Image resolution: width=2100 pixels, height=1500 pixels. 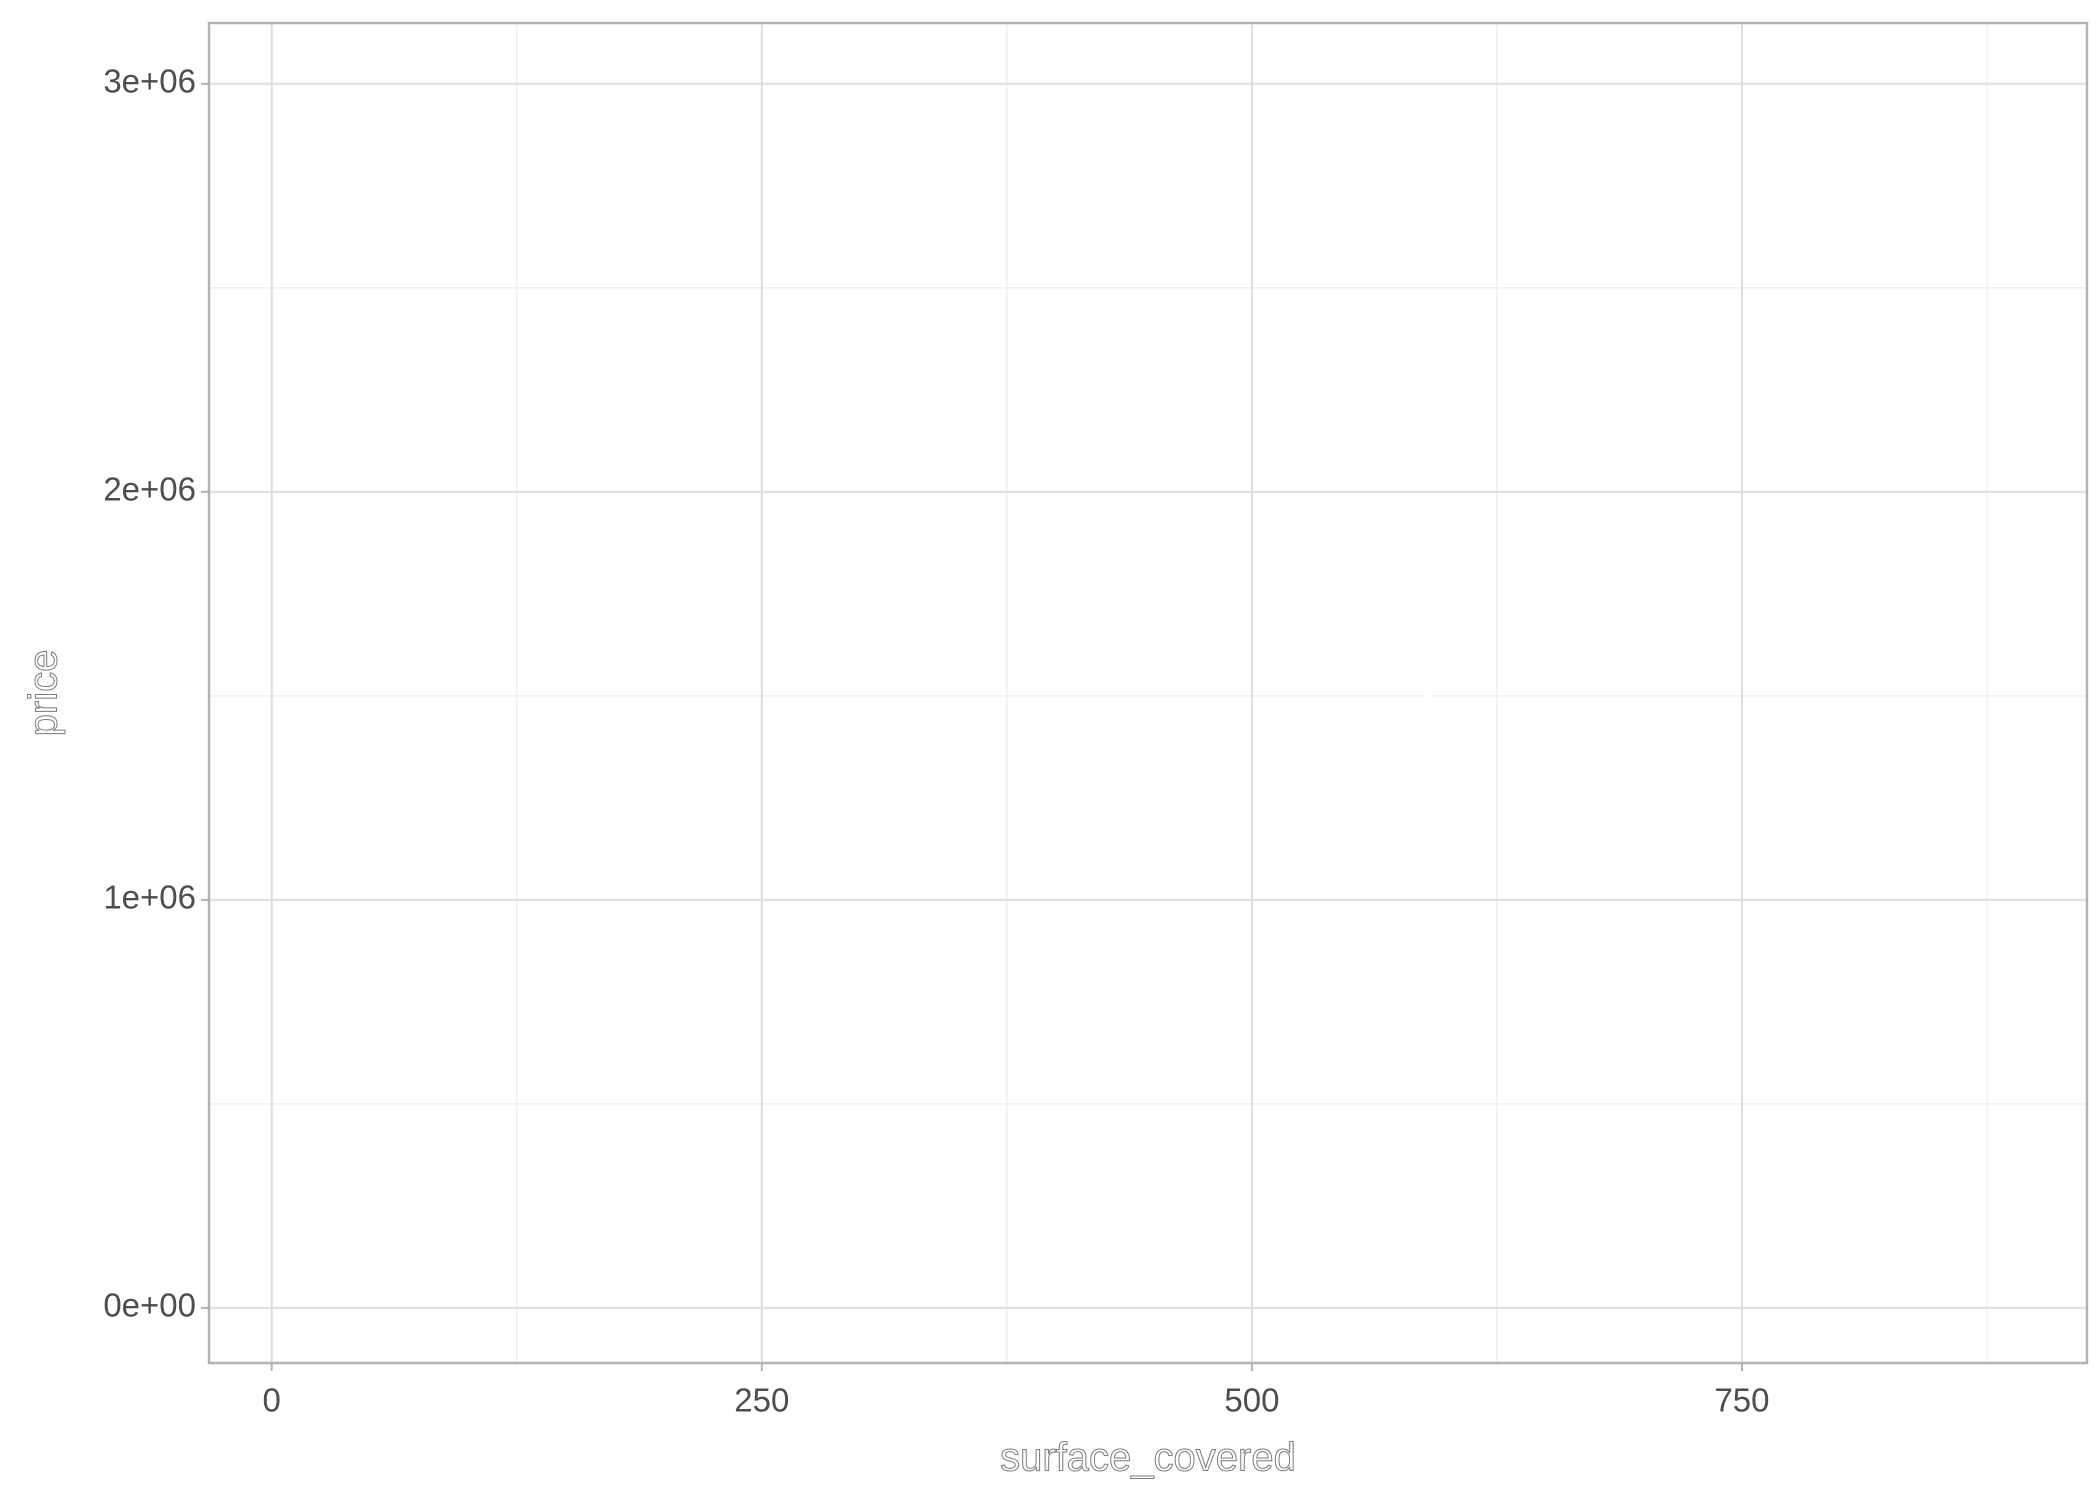 What do you see at coordinates (1741, 1400) in the screenshot?
I see `x-tick-label: 750` at bounding box center [1741, 1400].